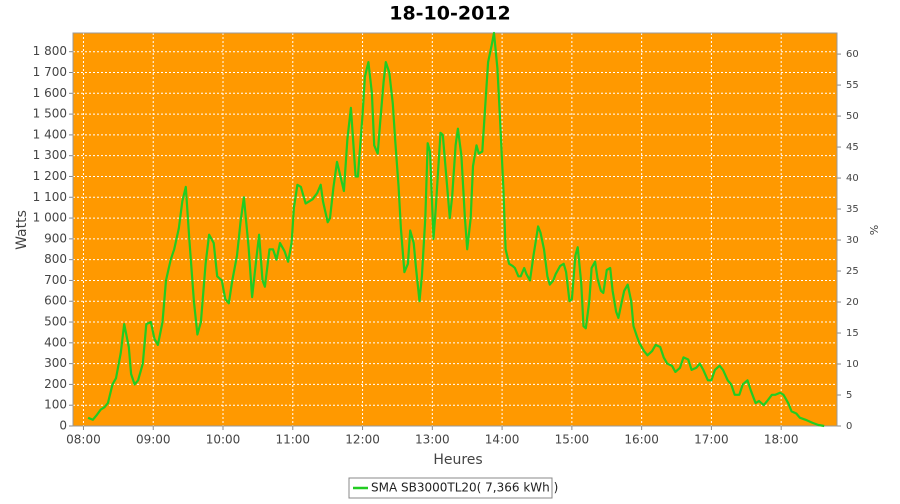 This screenshot has width=900, height=504. I want to click on y-tick-label: 200, so click(55, 384).